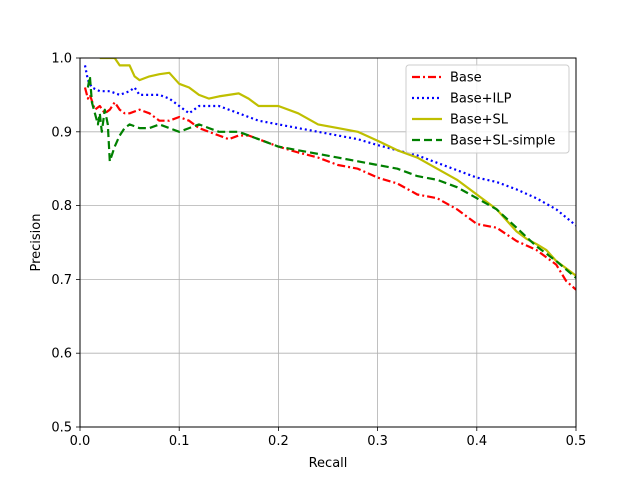  Describe the element at coordinates (466, 78) in the screenshot. I see `legend-label-0: Base` at that location.